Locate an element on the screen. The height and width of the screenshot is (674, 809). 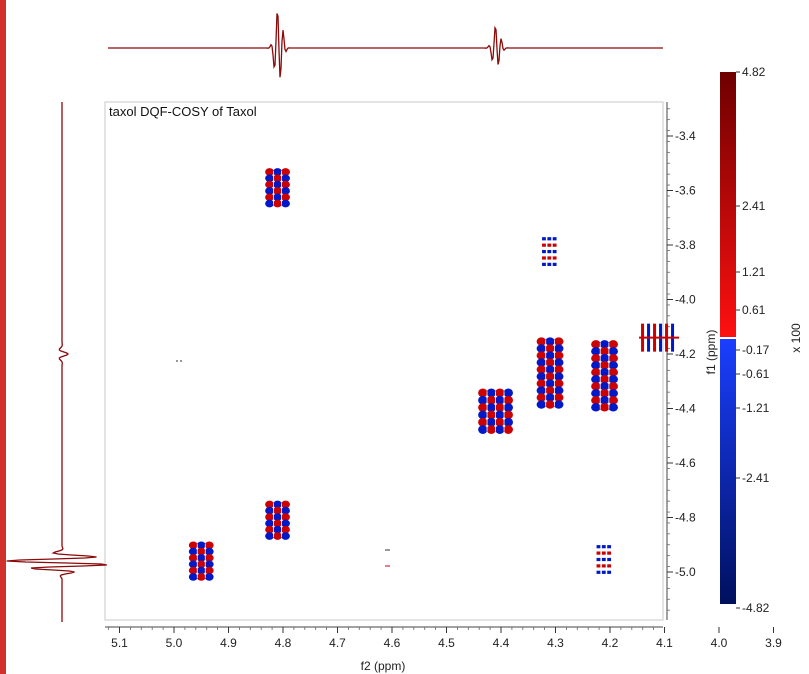
chart-title: taxol DQF-COSY of Taxol is located at coordinates (183, 111).